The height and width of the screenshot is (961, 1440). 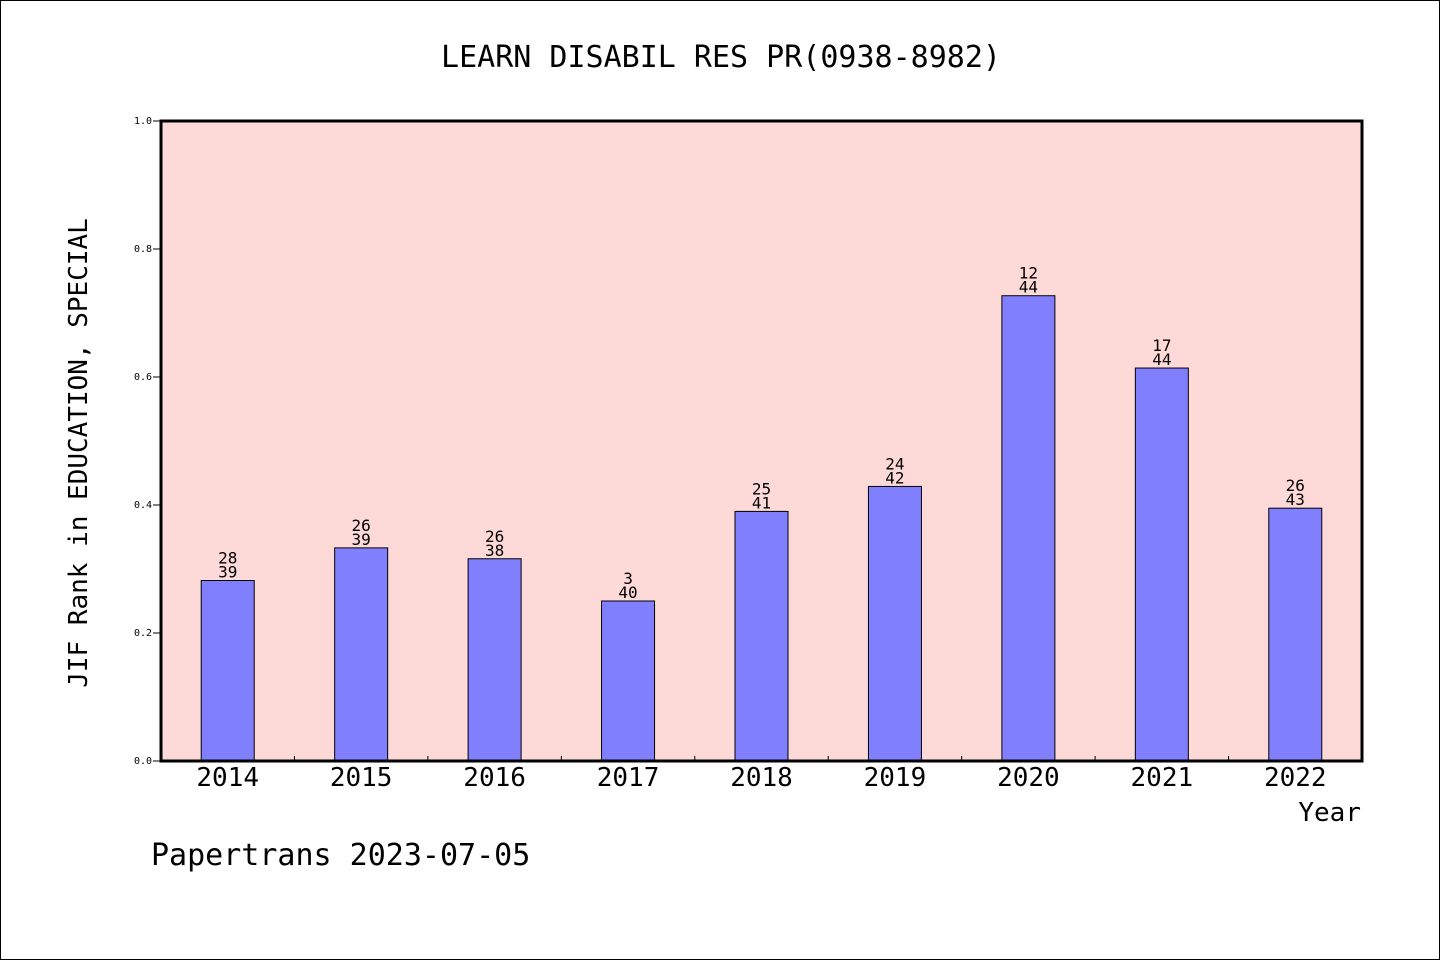 What do you see at coordinates (895, 778) in the screenshot?
I see `x-tick-label: 2019` at bounding box center [895, 778].